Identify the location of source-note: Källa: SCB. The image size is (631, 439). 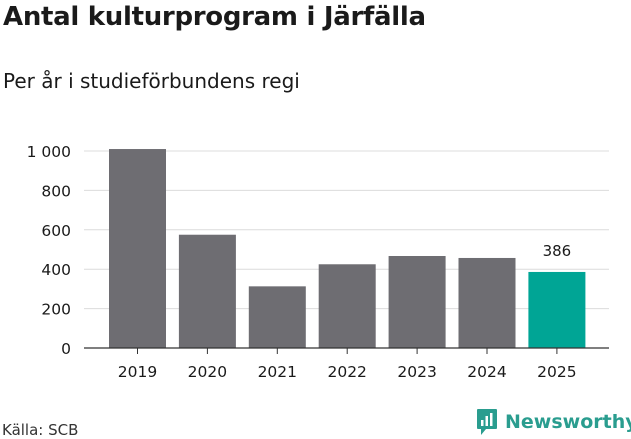
(40, 430).